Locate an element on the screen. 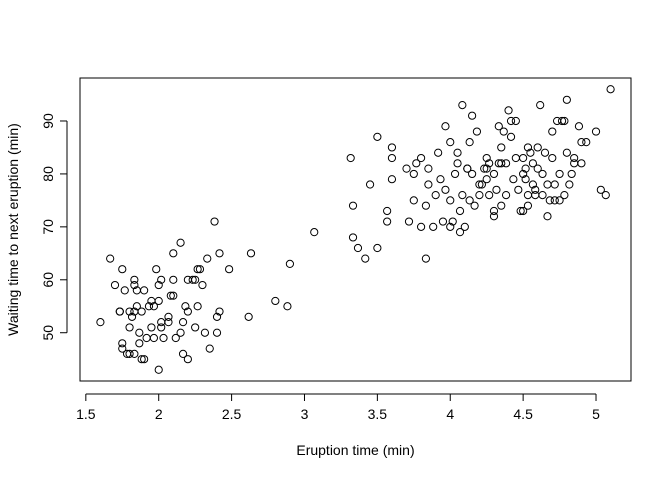  y-tick-label: 70 is located at coordinates (48, 227).